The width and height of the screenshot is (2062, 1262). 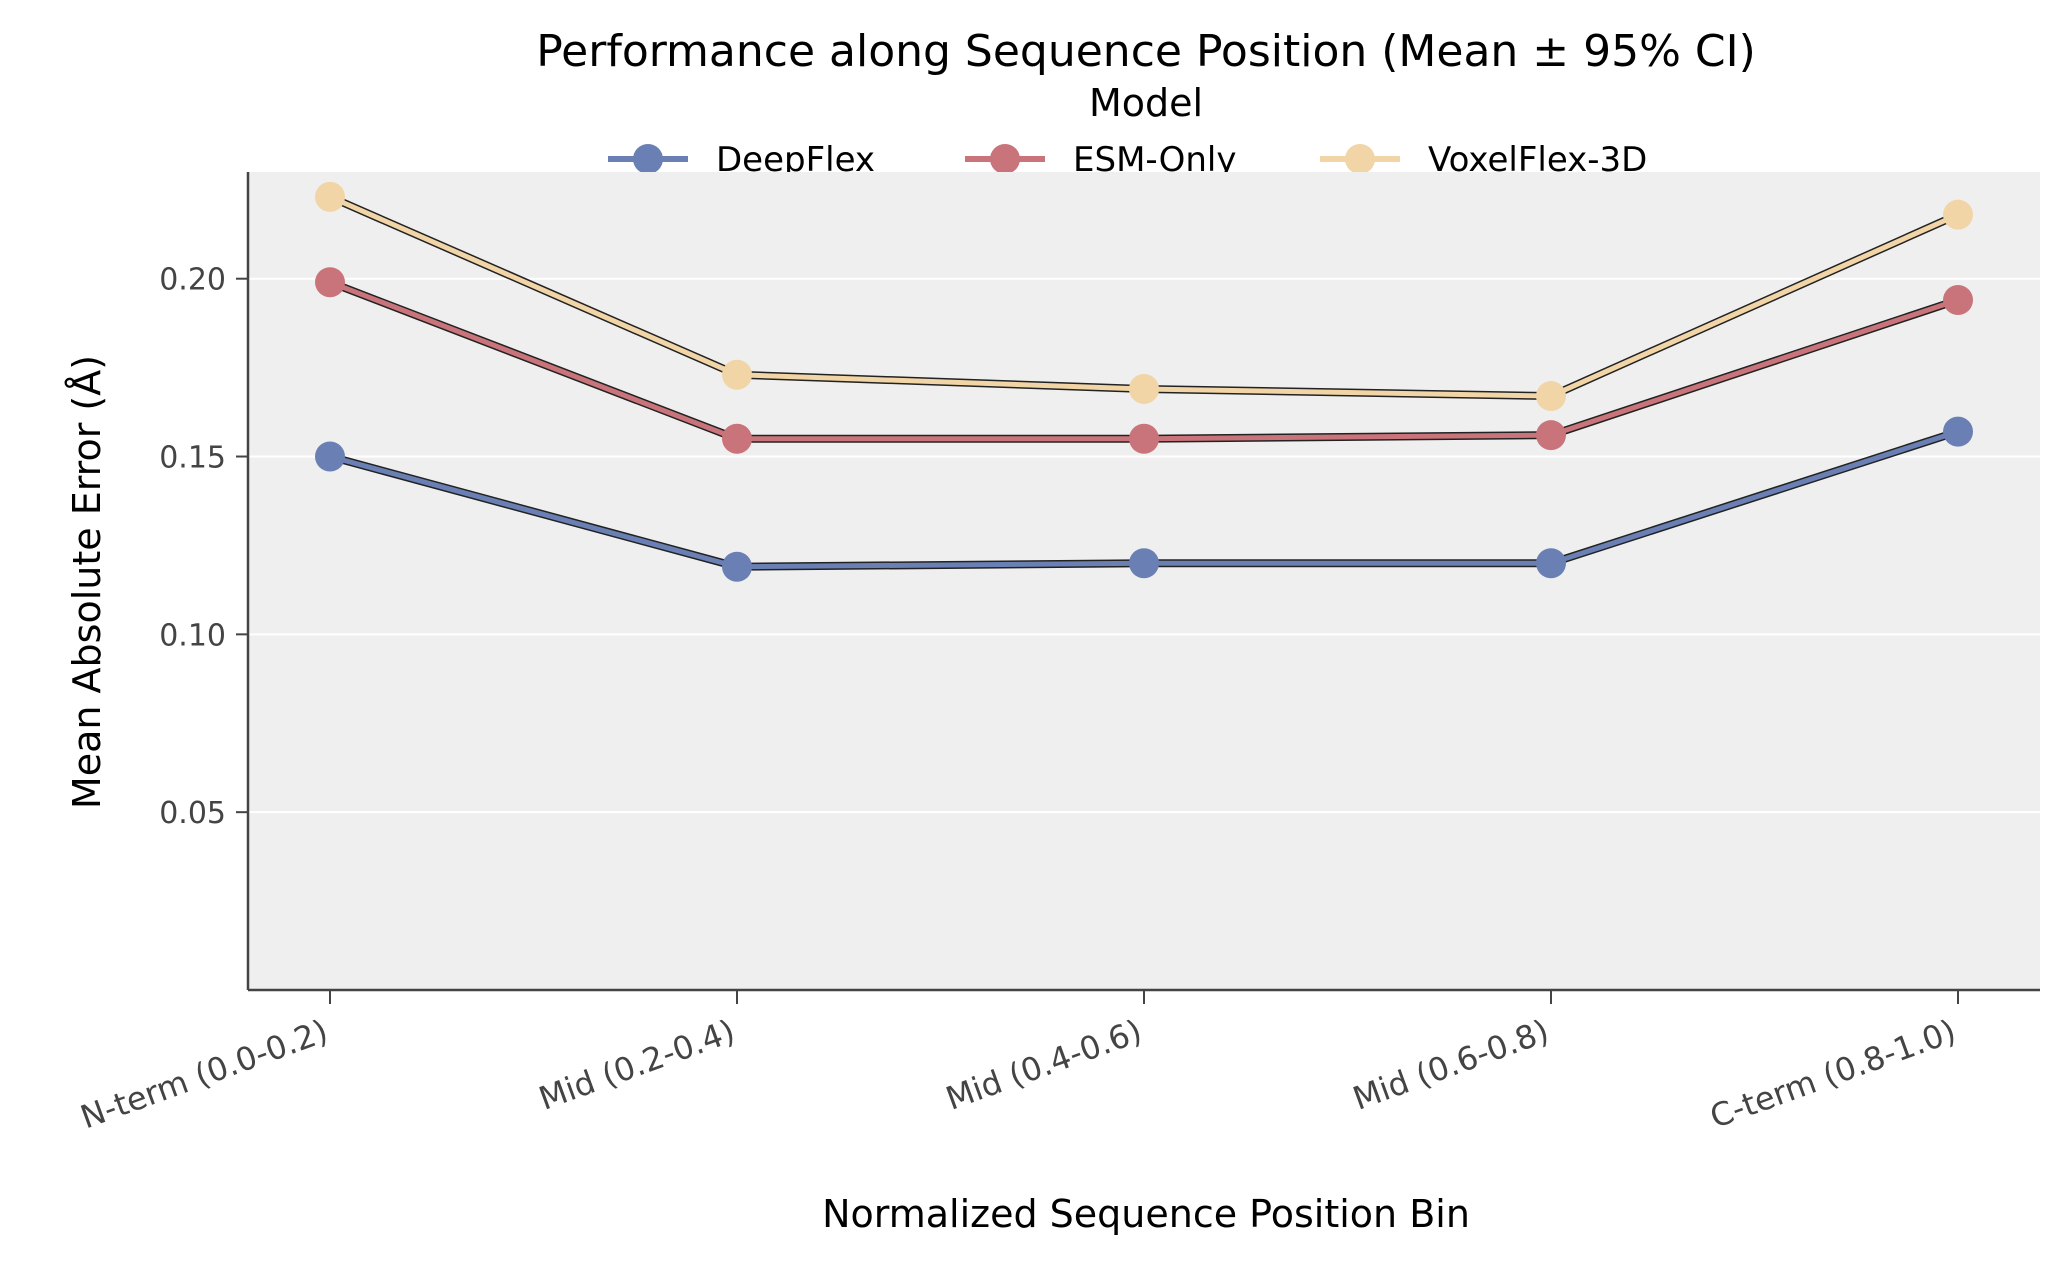 I want to click on y-tick-label: 0.10, so click(x=192, y=635).